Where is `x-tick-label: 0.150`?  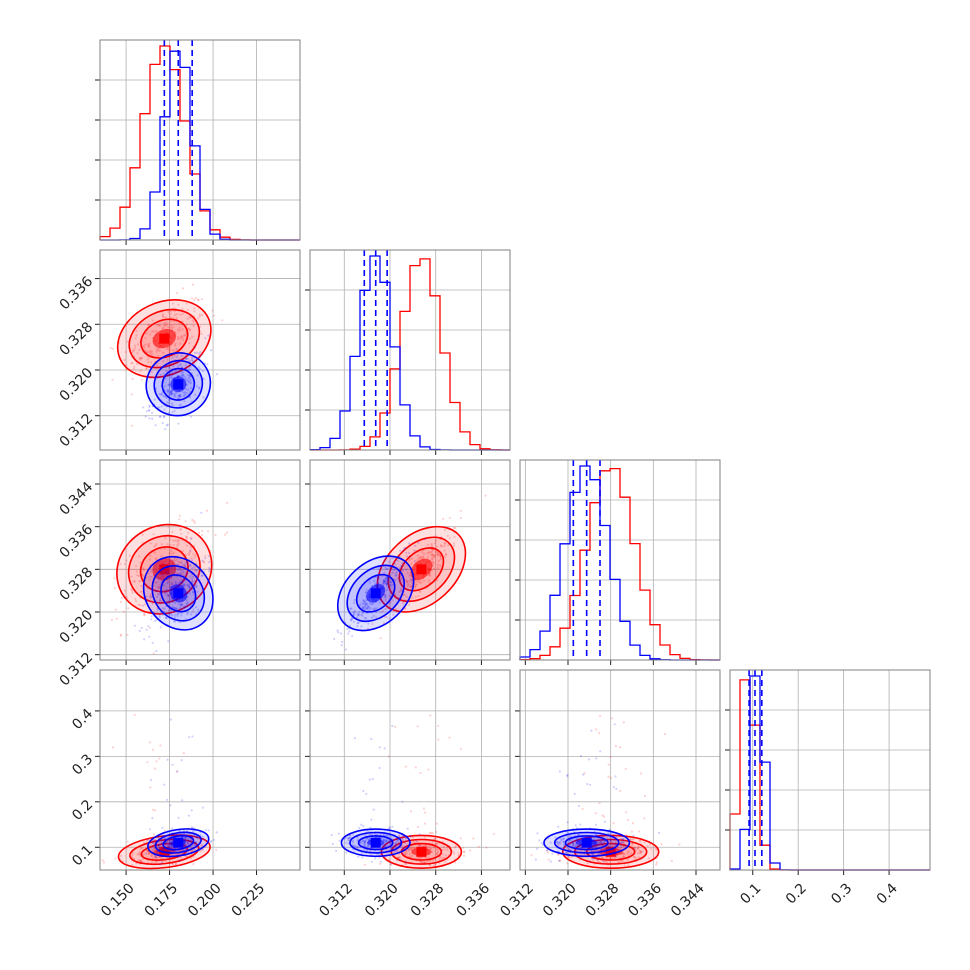 x-tick-label: 0.150 is located at coordinates (118, 900).